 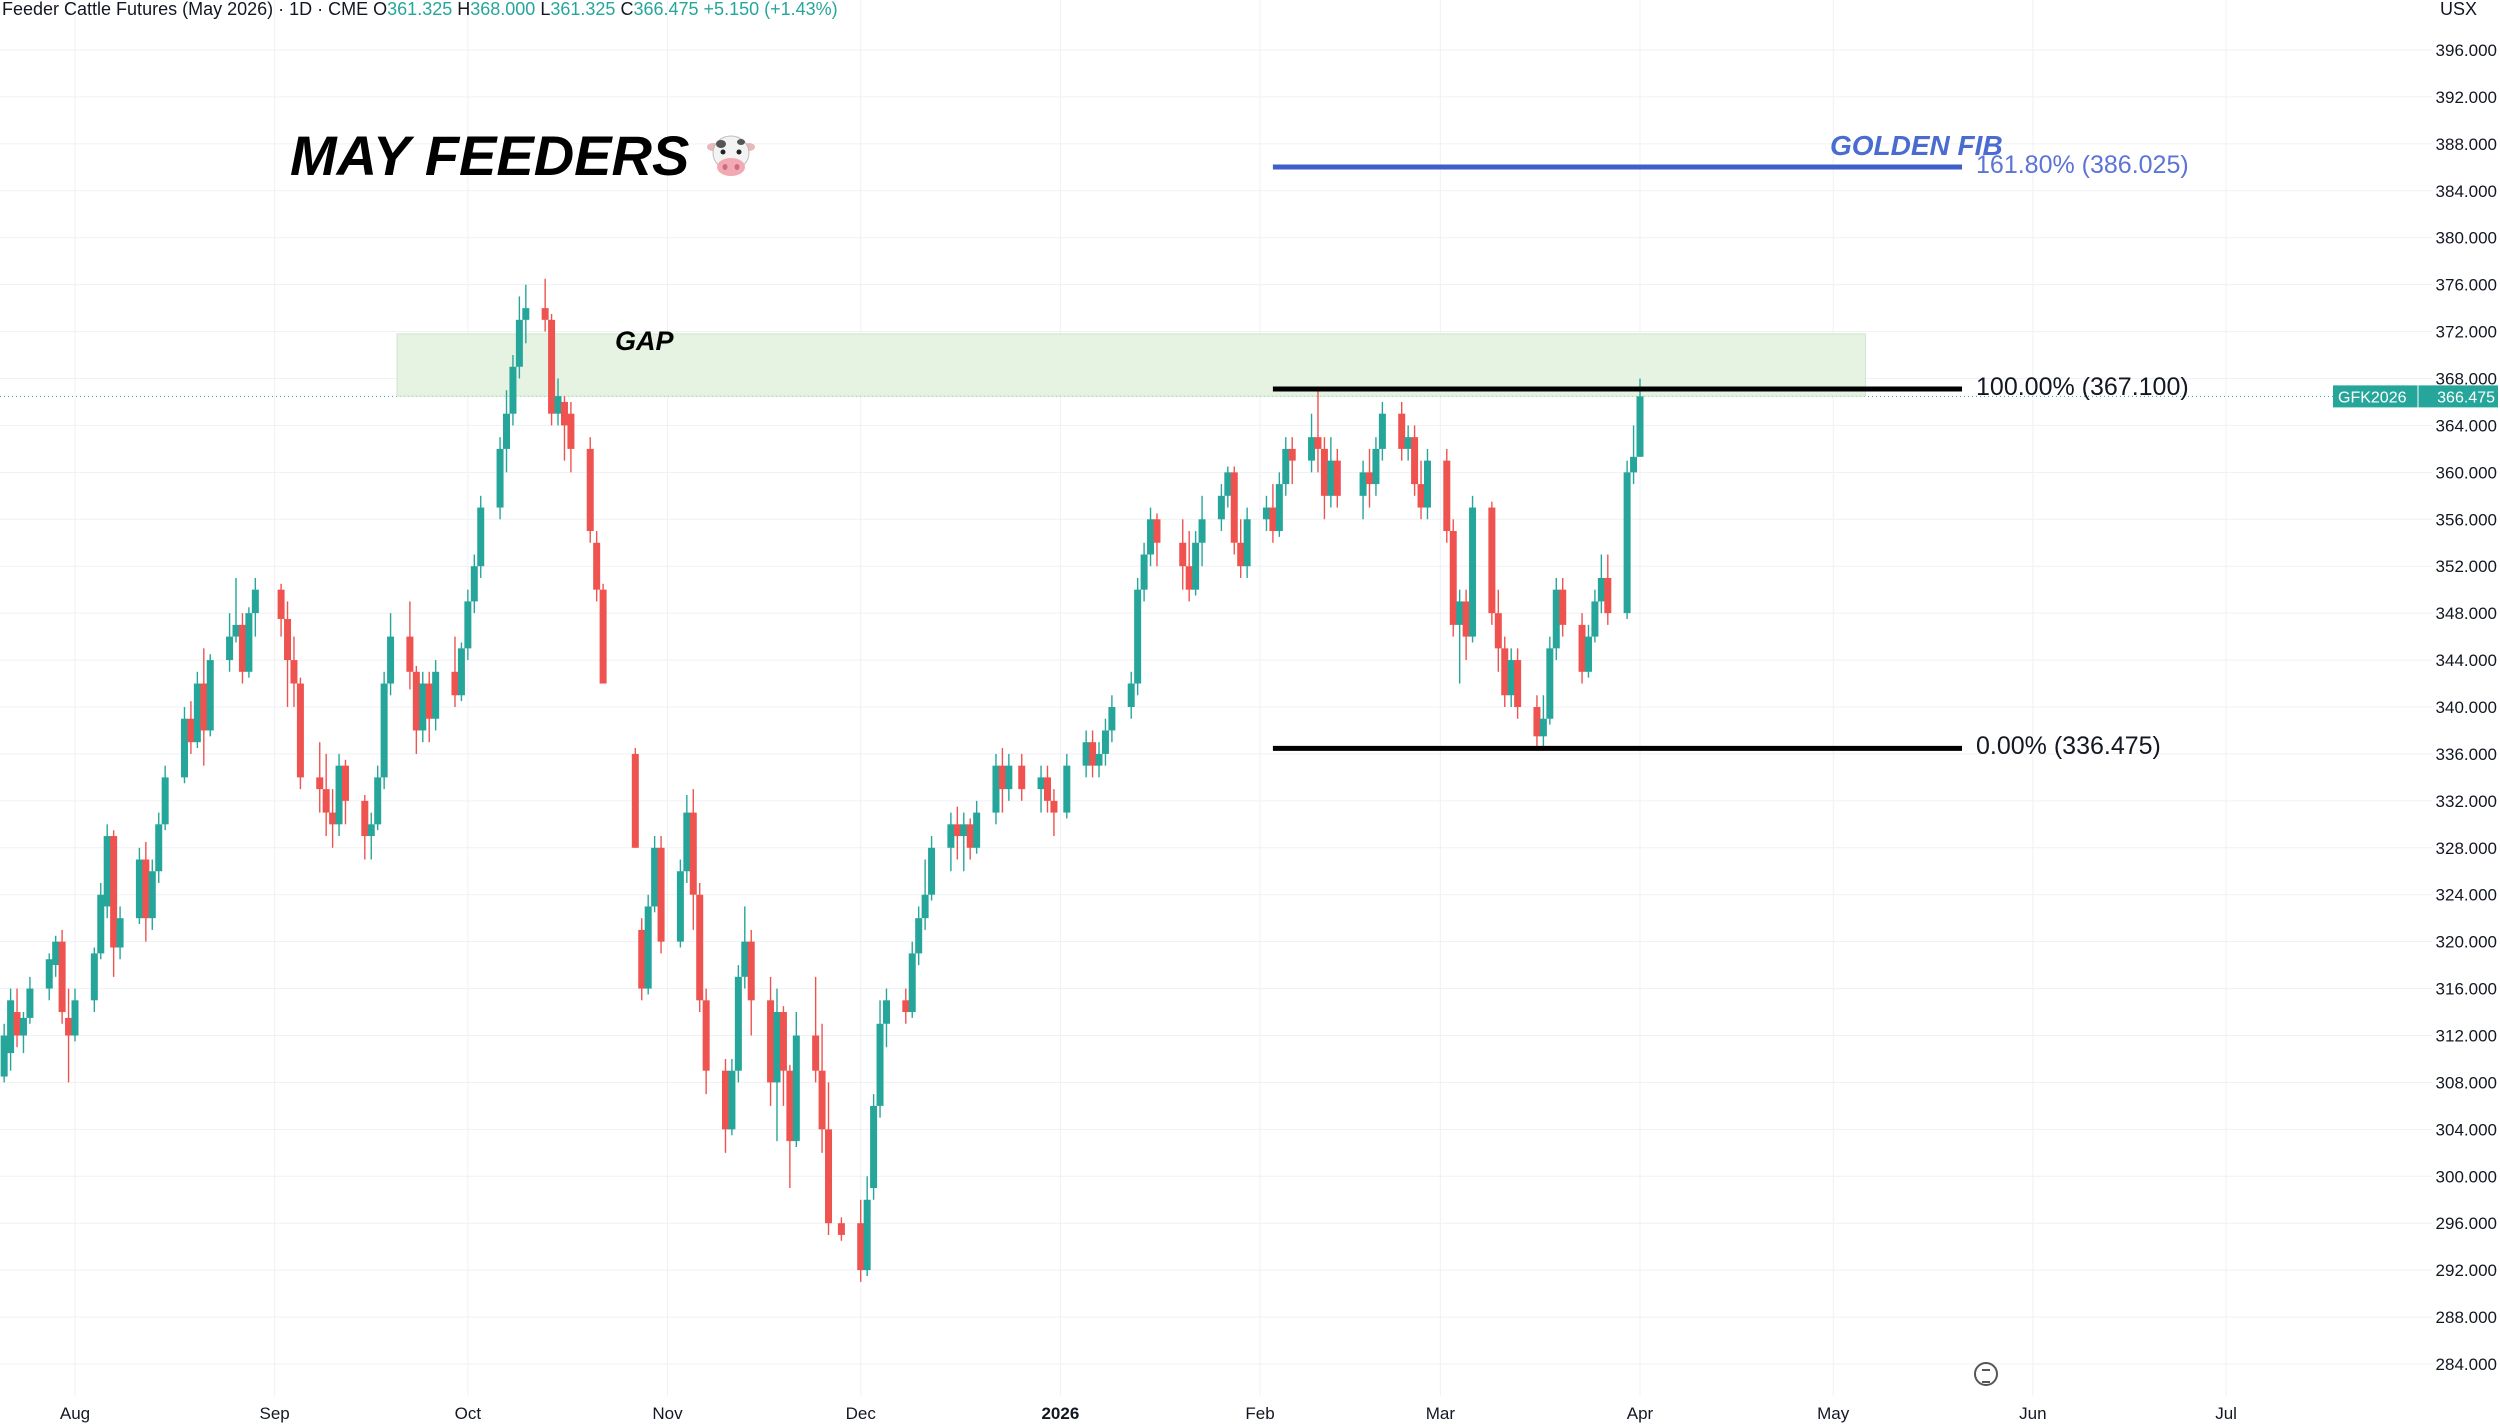 What do you see at coordinates (2466, 397) in the screenshot?
I see `price-tag-price: 366.475` at bounding box center [2466, 397].